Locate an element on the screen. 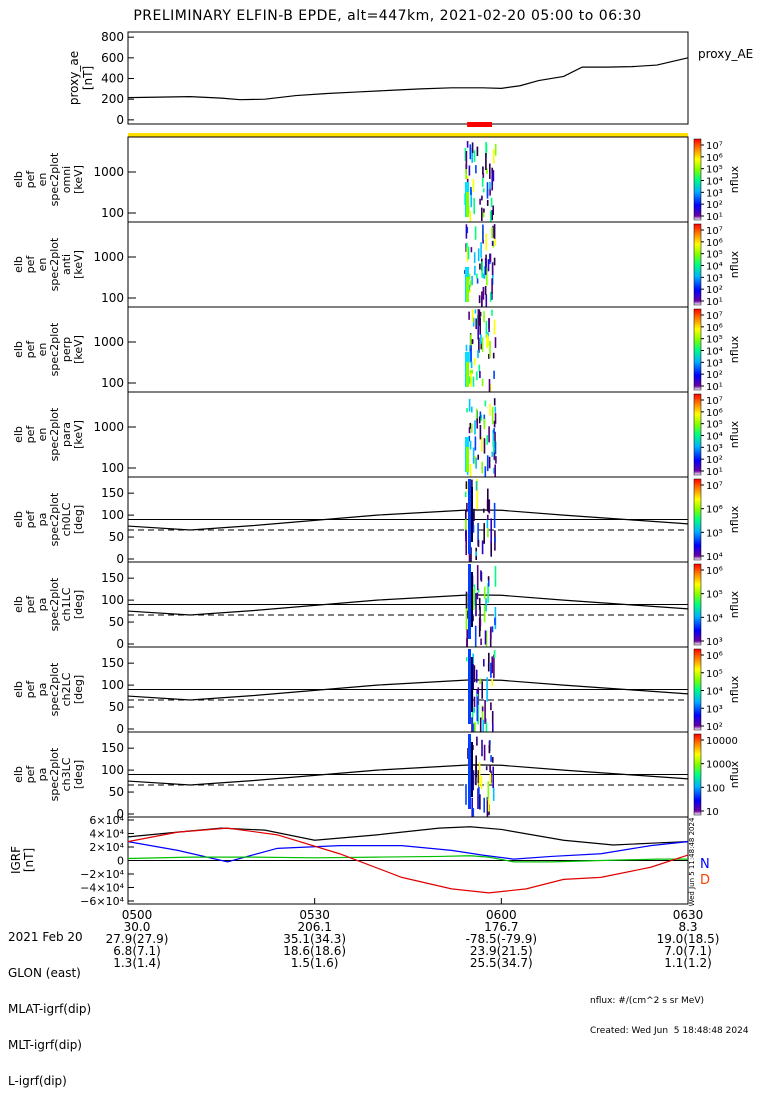 The image size is (775, 1099). panel-ytick-label: 150 is located at coordinates (112, 578).